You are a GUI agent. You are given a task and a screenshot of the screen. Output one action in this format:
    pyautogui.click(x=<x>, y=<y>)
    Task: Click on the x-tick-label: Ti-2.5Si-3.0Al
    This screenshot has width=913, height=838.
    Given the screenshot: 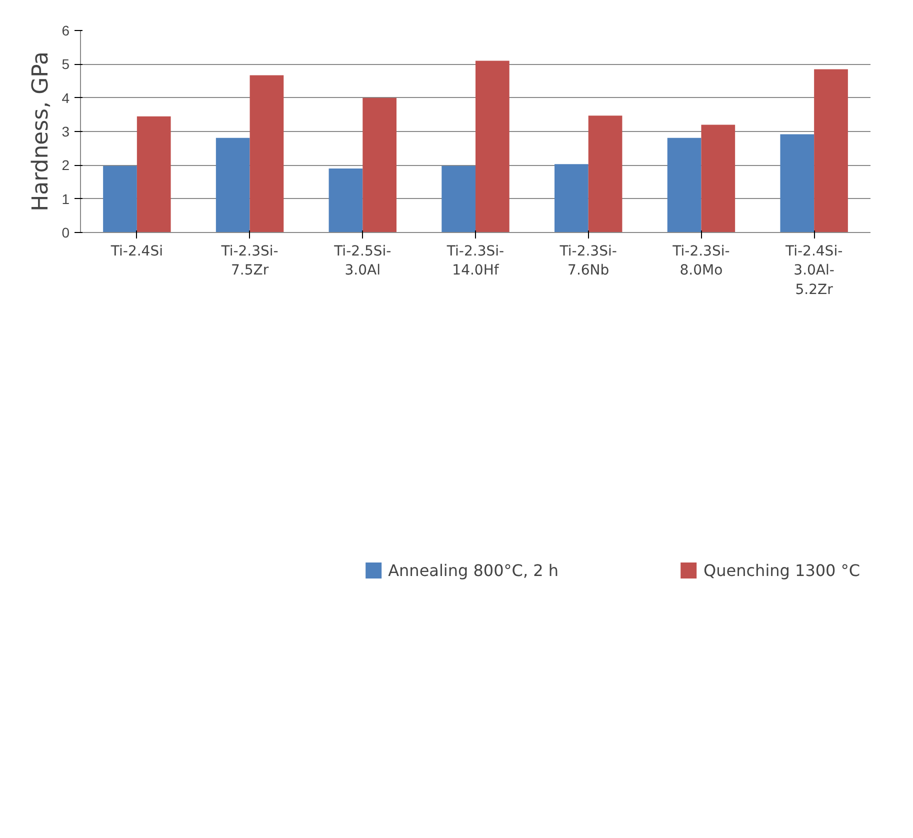 What is the action you would take?
    pyautogui.click(x=362, y=261)
    